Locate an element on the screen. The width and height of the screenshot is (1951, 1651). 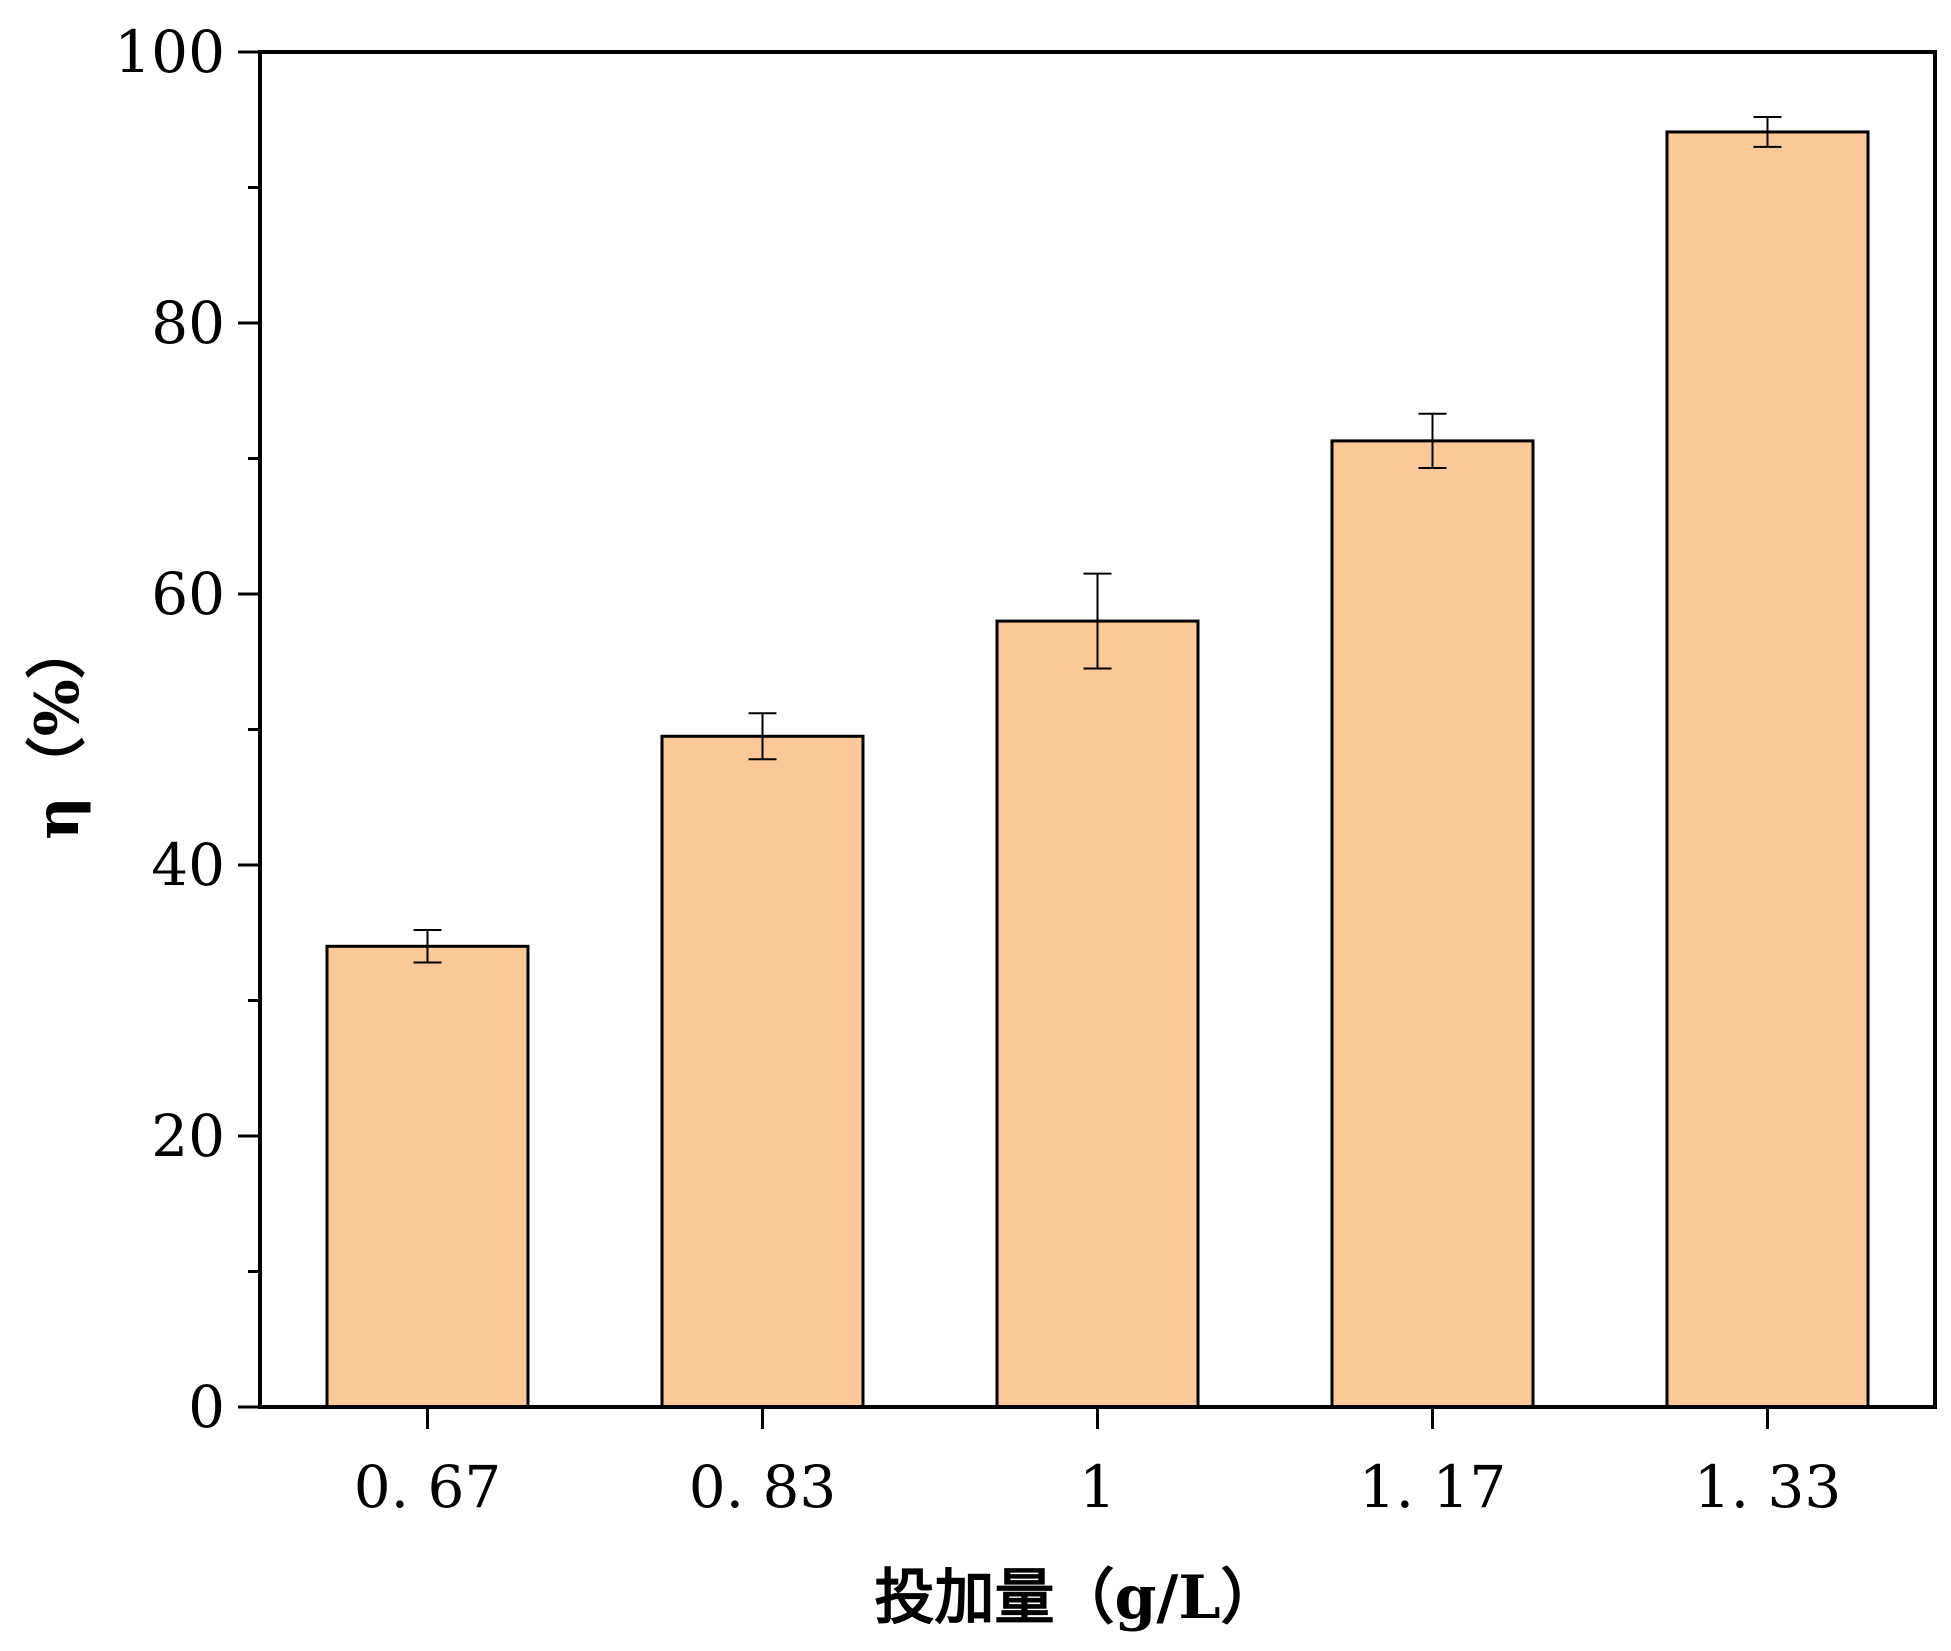
y-tick-label: 60 is located at coordinates (188, 594).